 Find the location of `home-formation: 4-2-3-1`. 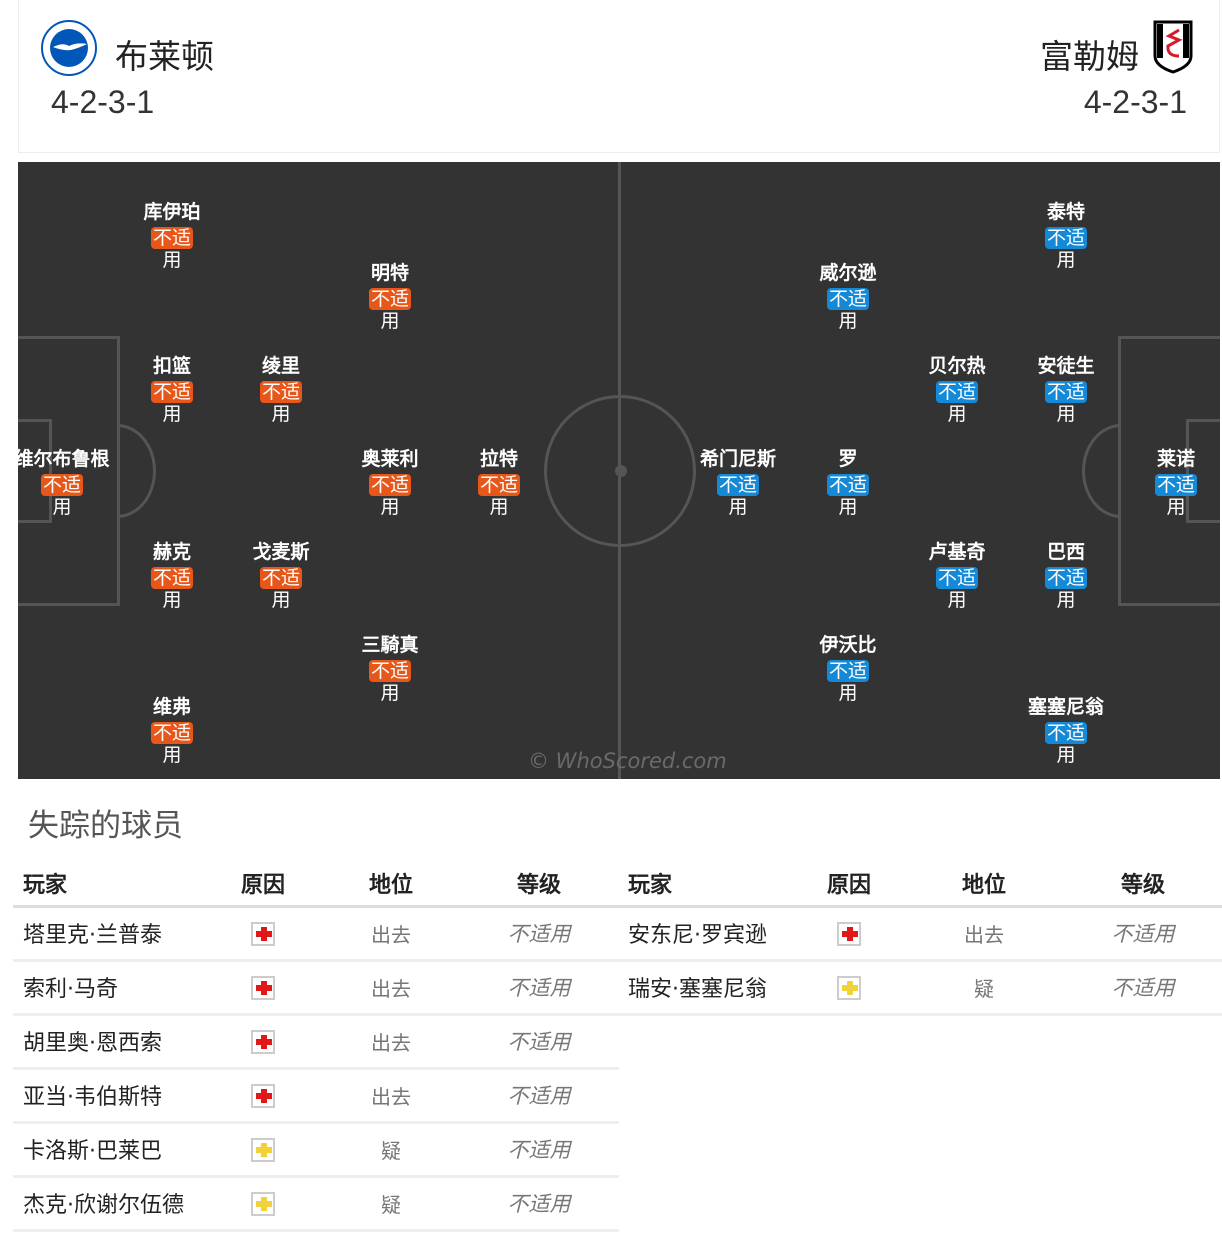

home-formation: 4-2-3-1 is located at coordinates (103, 102).